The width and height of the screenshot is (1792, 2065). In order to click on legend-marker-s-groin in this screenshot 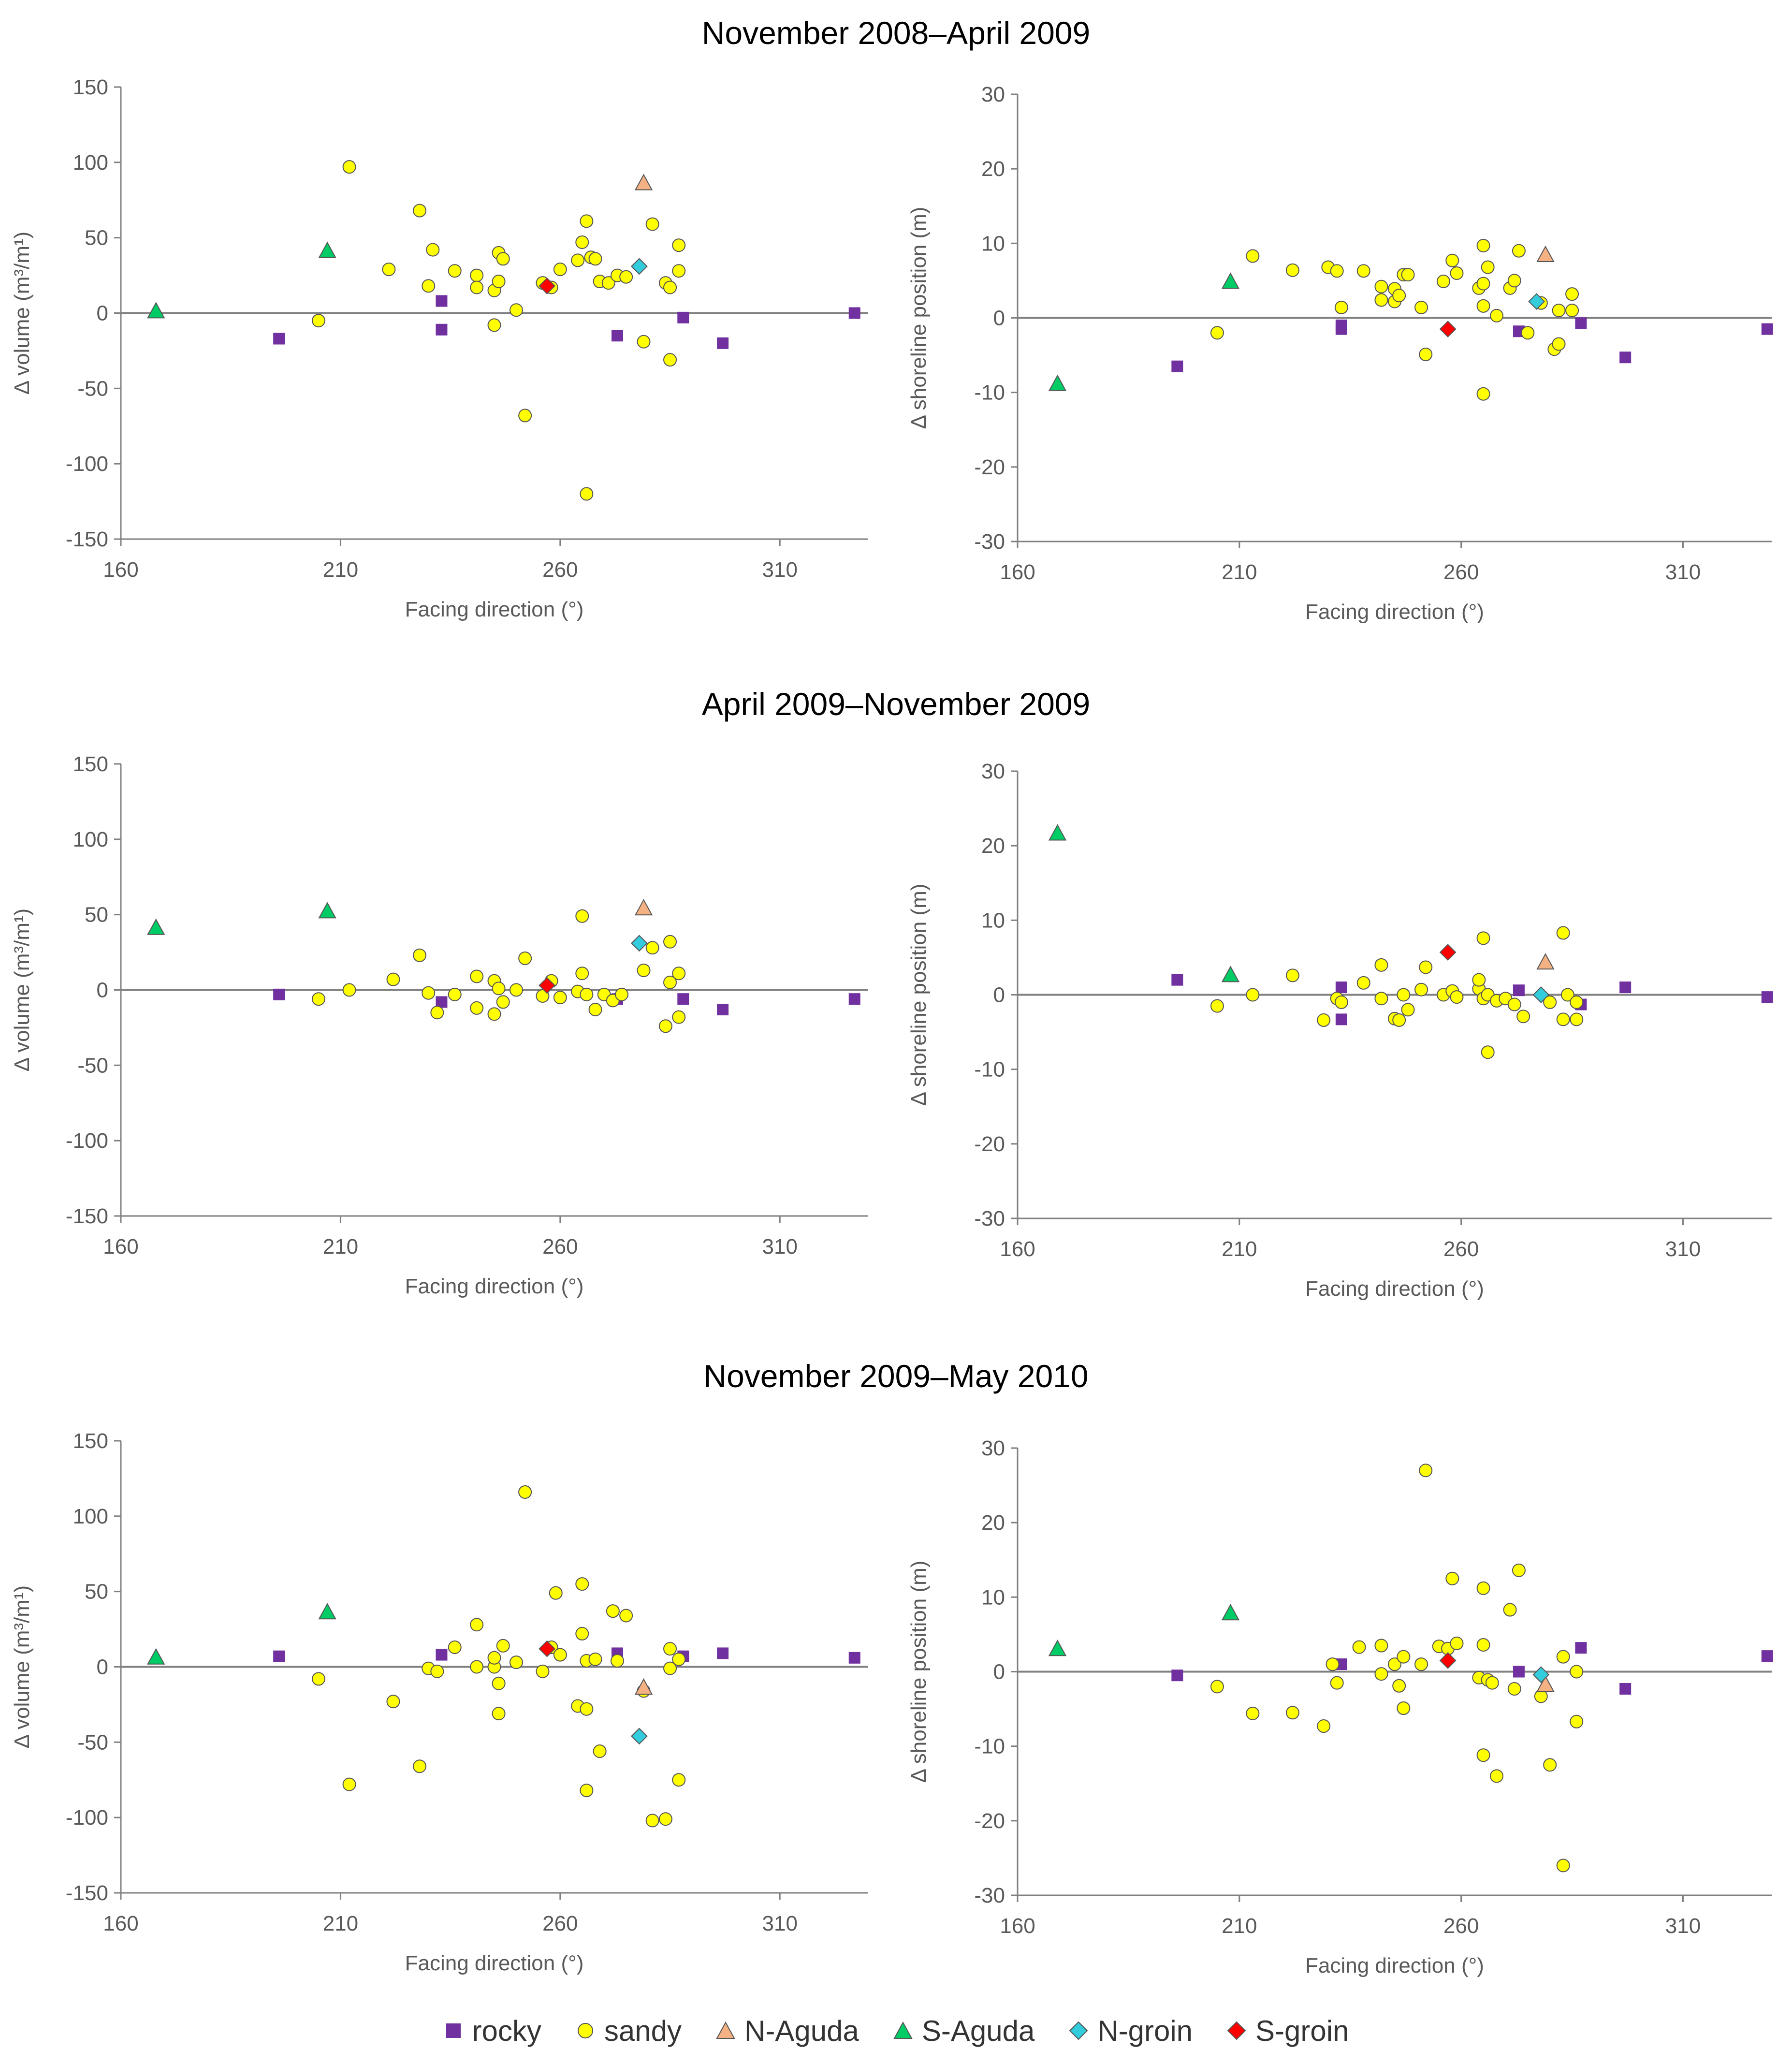, I will do `click(1236, 2030)`.